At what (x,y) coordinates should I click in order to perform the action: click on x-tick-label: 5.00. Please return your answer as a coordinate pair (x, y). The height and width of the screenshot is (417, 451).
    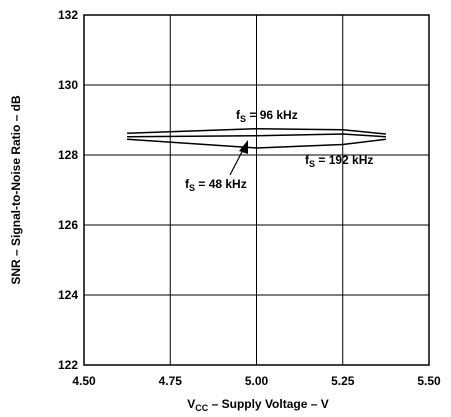
    Looking at the image, I should click on (257, 381).